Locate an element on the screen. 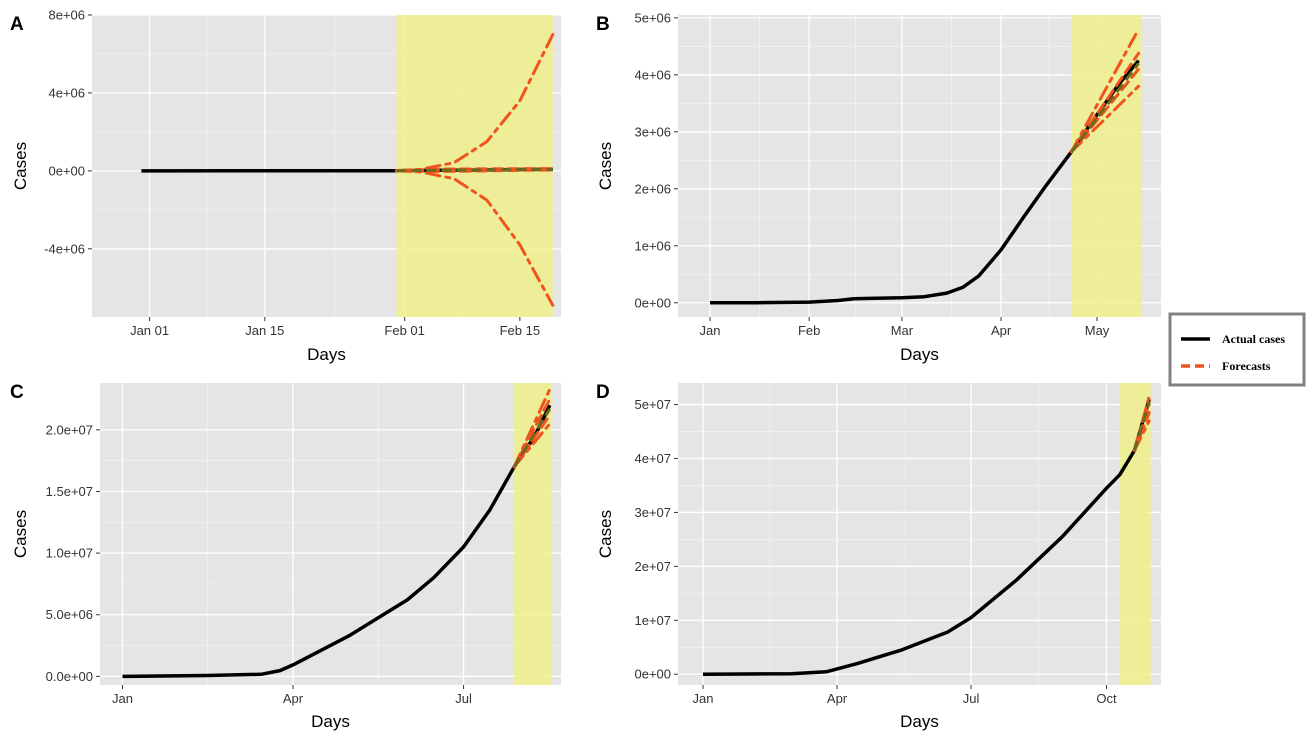  x-tick-label: Oct is located at coordinates (1106, 698).